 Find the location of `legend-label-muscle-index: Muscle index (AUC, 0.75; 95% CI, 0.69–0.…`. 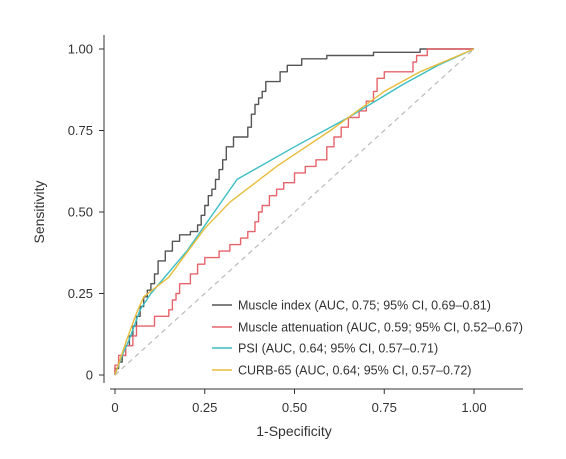

legend-label-muscle-index: Muscle index (AUC, 0.75; 95% CI, 0.69–0.… is located at coordinates (364, 306).